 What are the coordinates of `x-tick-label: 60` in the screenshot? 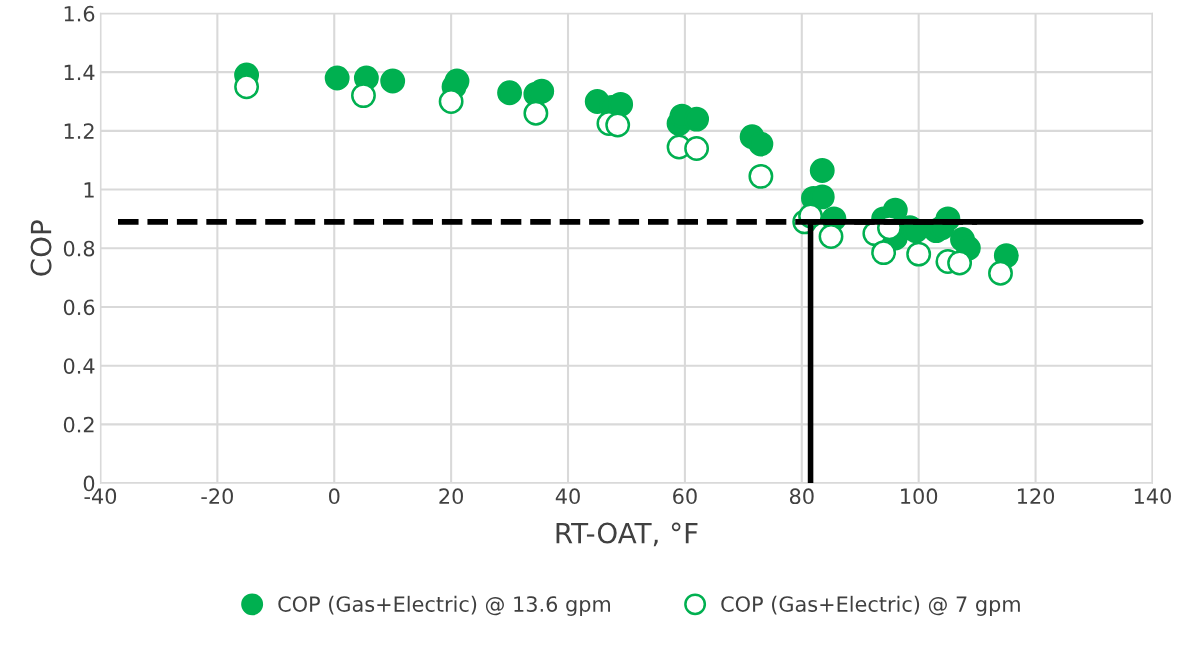 It's located at (685, 496).